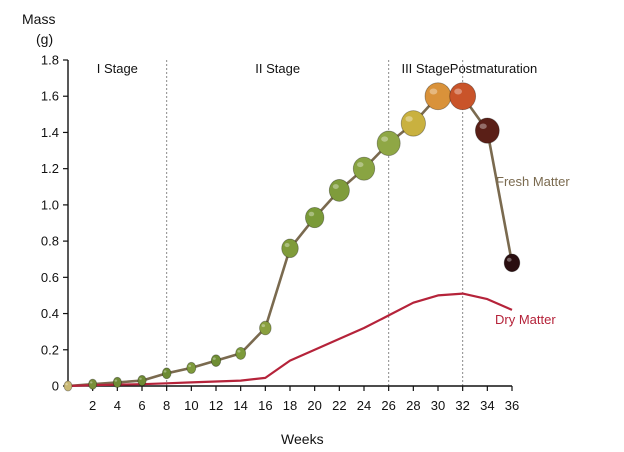 This screenshot has height=452, width=624. I want to click on x-tick-label: 12, so click(216, 405).